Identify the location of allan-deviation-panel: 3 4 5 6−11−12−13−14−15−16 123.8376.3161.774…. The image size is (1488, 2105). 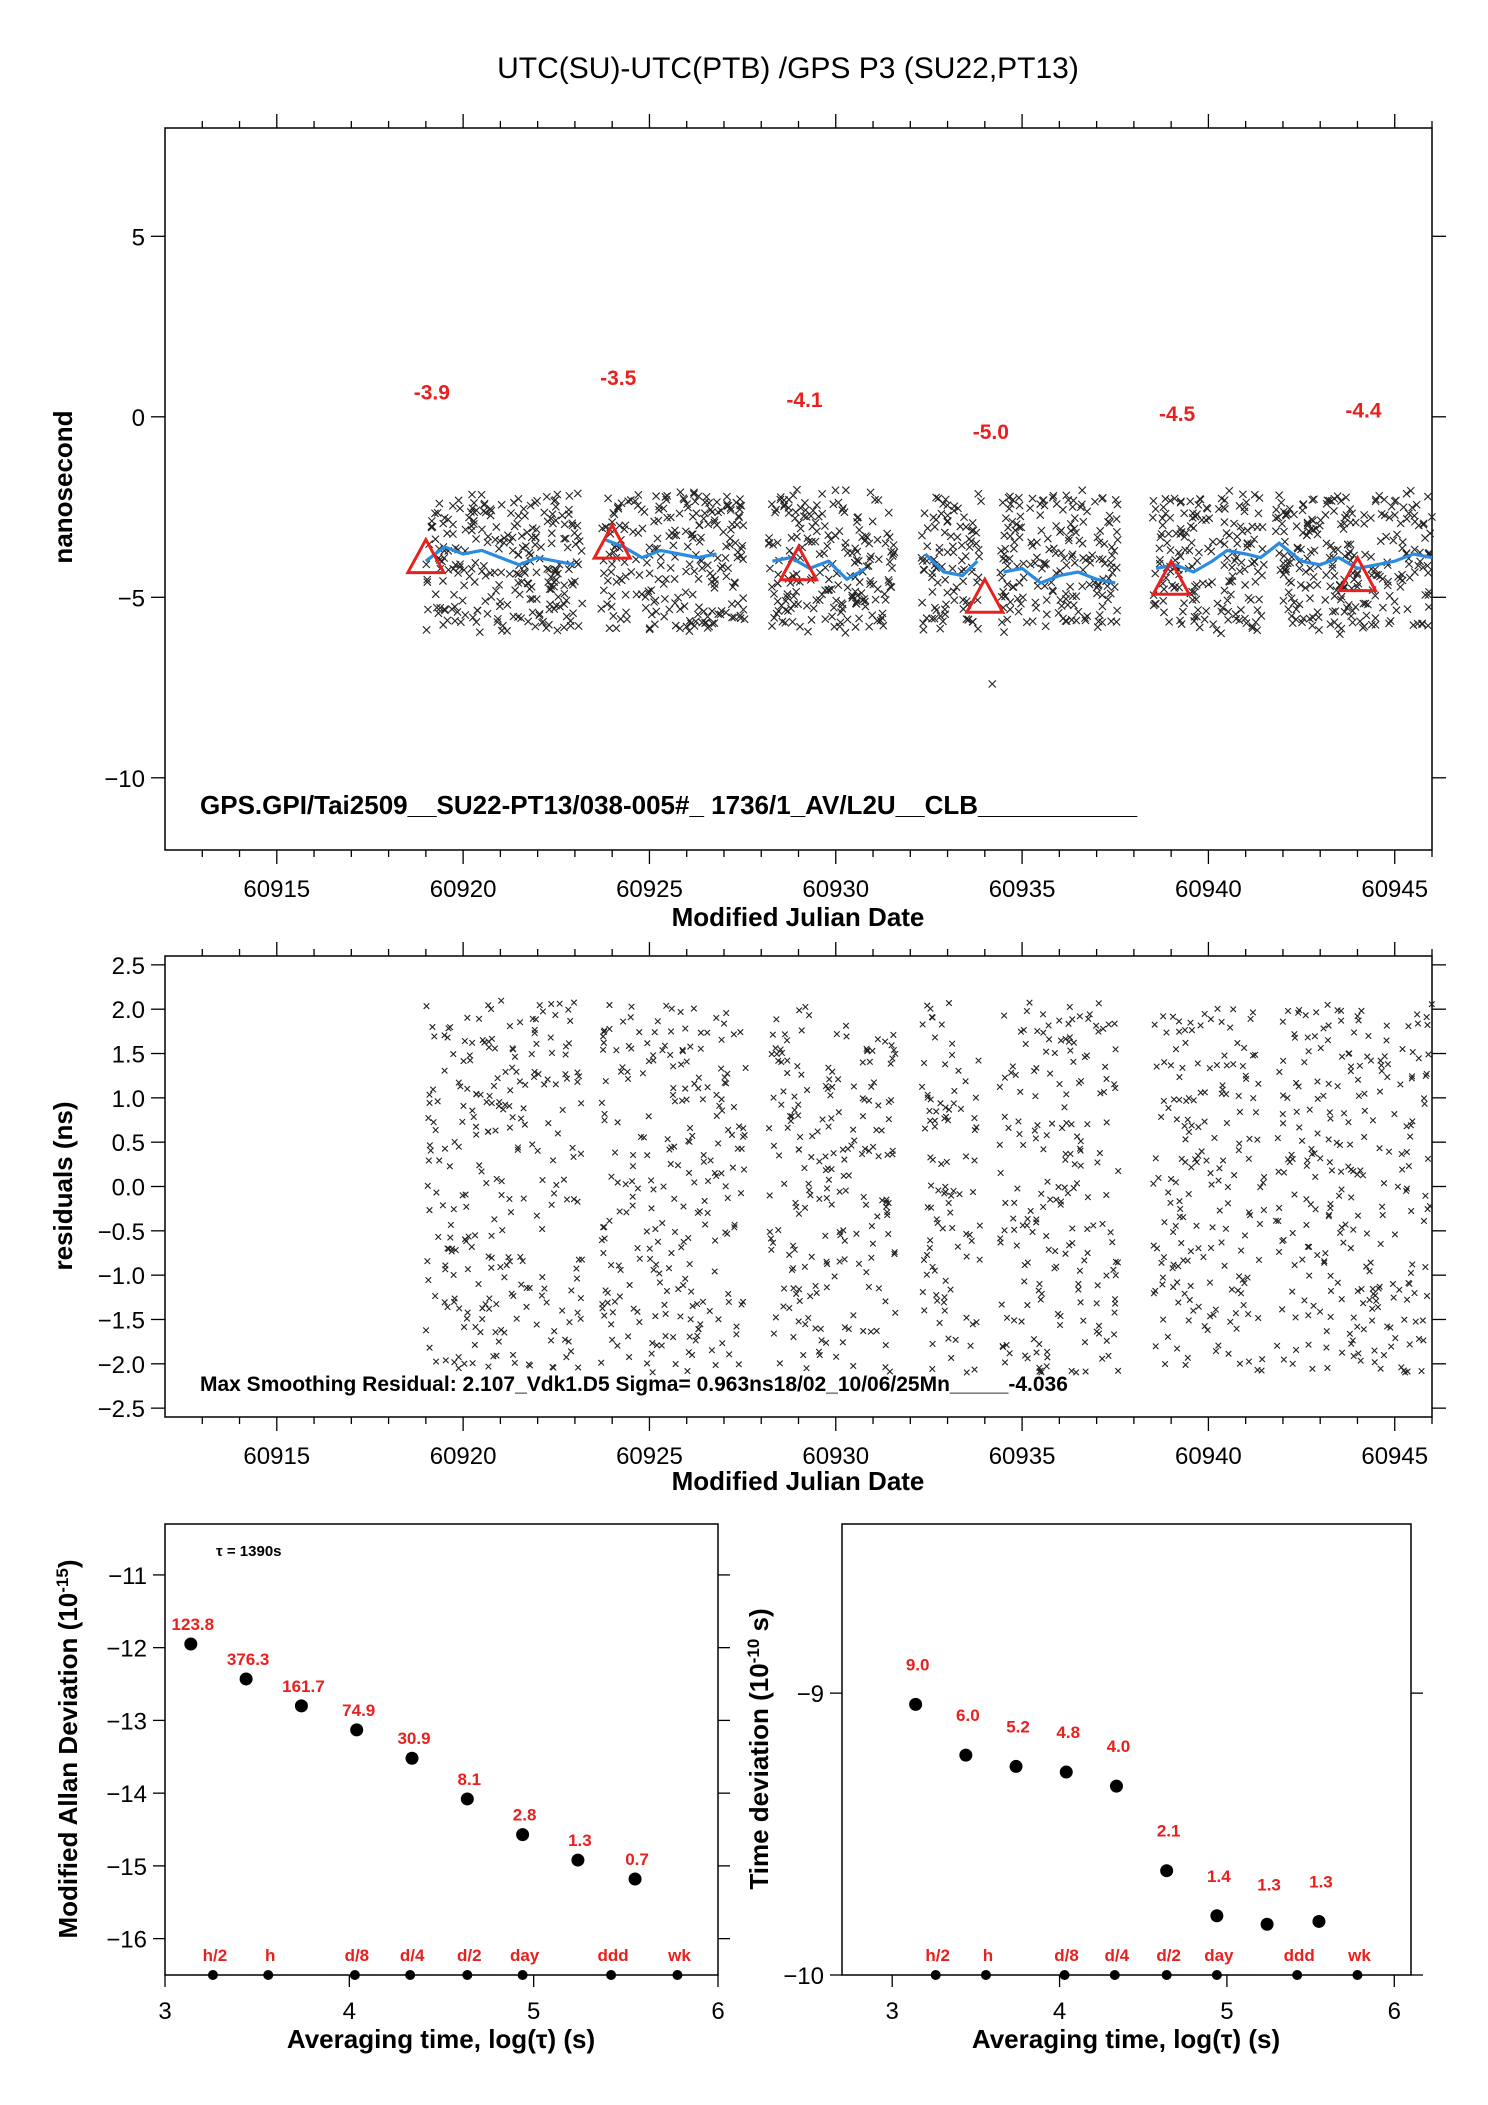
(391, 1788).